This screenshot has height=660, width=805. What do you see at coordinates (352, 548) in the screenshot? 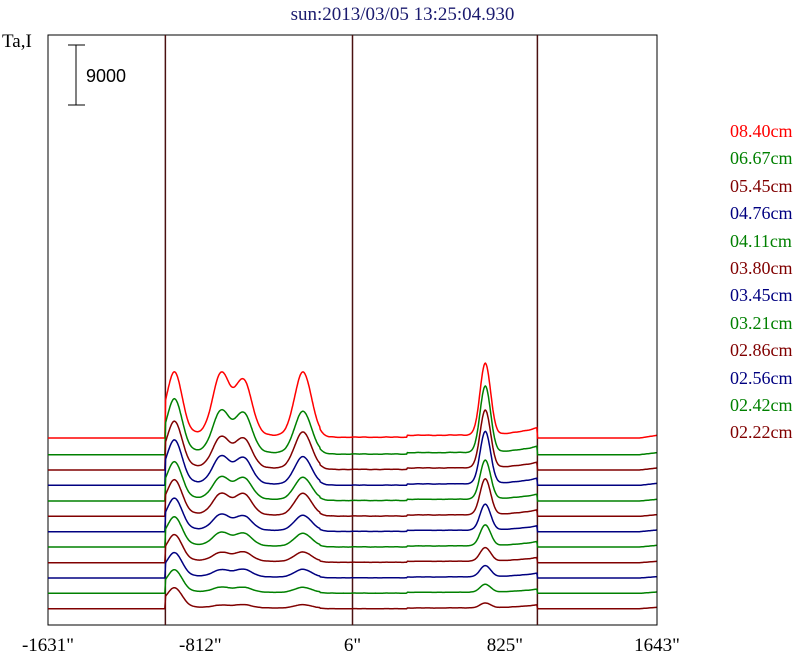
I see `series-line-02.86cm` at bounding box center [352, 548].